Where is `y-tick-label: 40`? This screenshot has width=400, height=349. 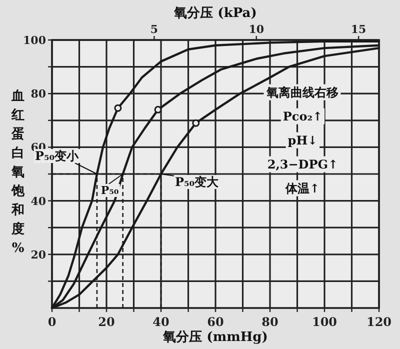 y-tick-label: 40 is located at coordinates (38, 201).